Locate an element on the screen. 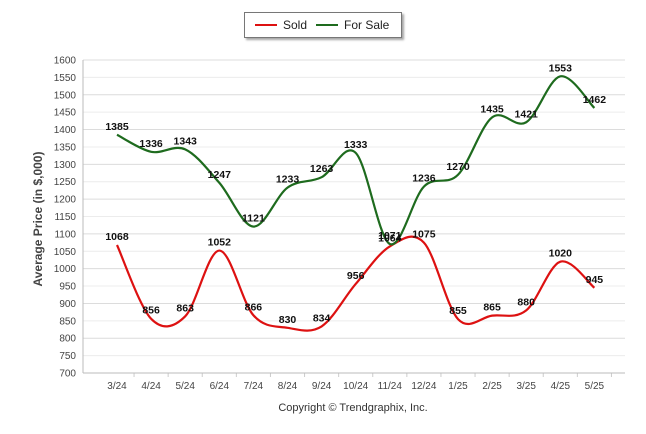  data-label-for-sale: 1462 is located at coordinates (595, 100).